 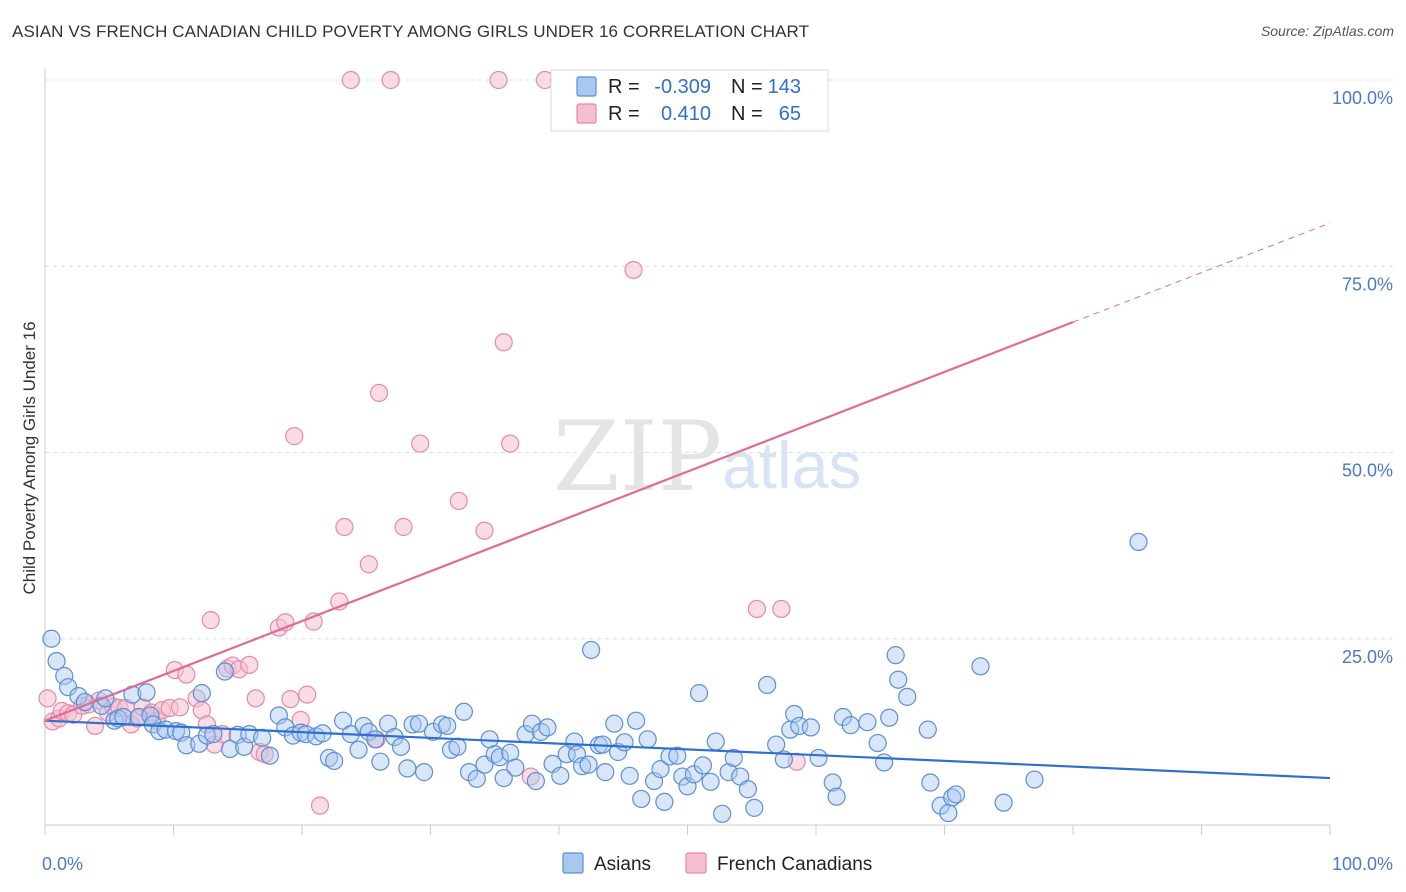 I want to click on x-tick-label-max: 100.0%, so click(x=1362, y=864).